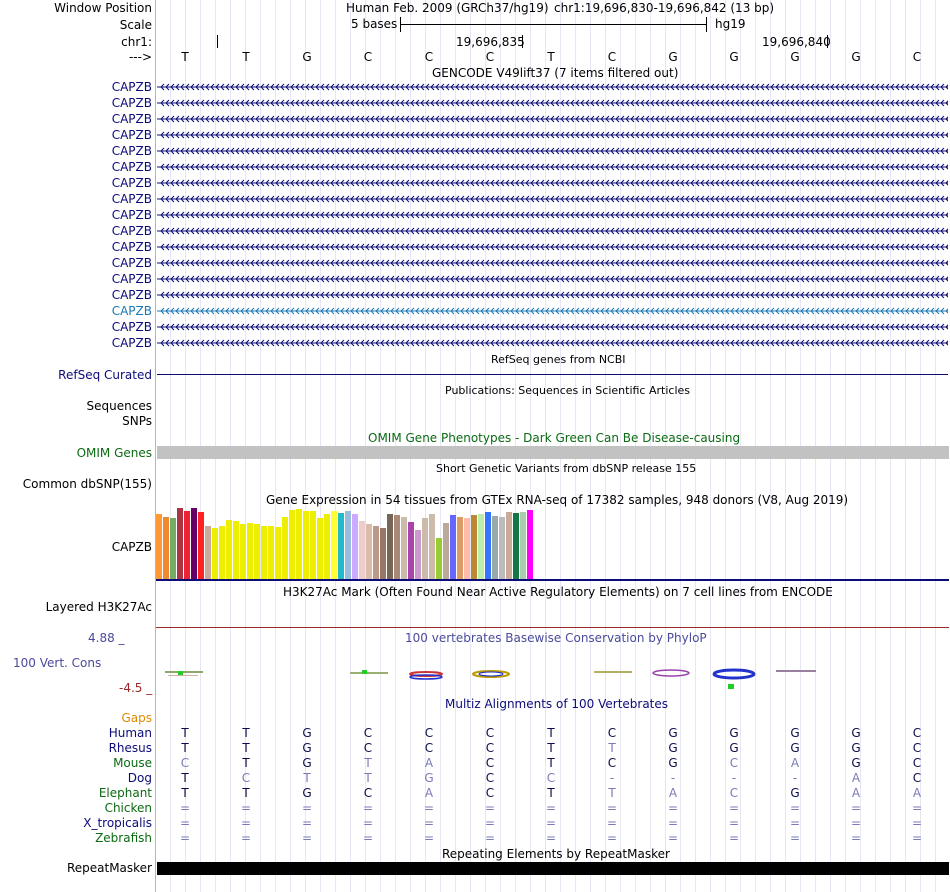  I want to click on publications-label-snps: SNPs, so click(137, 421).